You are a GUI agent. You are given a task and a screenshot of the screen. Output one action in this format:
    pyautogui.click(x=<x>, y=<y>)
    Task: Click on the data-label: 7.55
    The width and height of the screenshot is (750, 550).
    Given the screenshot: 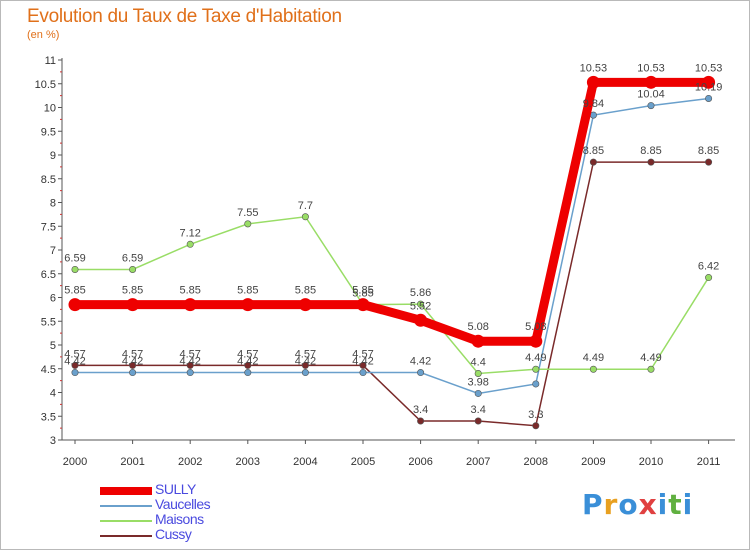 What is the action you would take?
    pyautogui.click(x=247, y=213)
    